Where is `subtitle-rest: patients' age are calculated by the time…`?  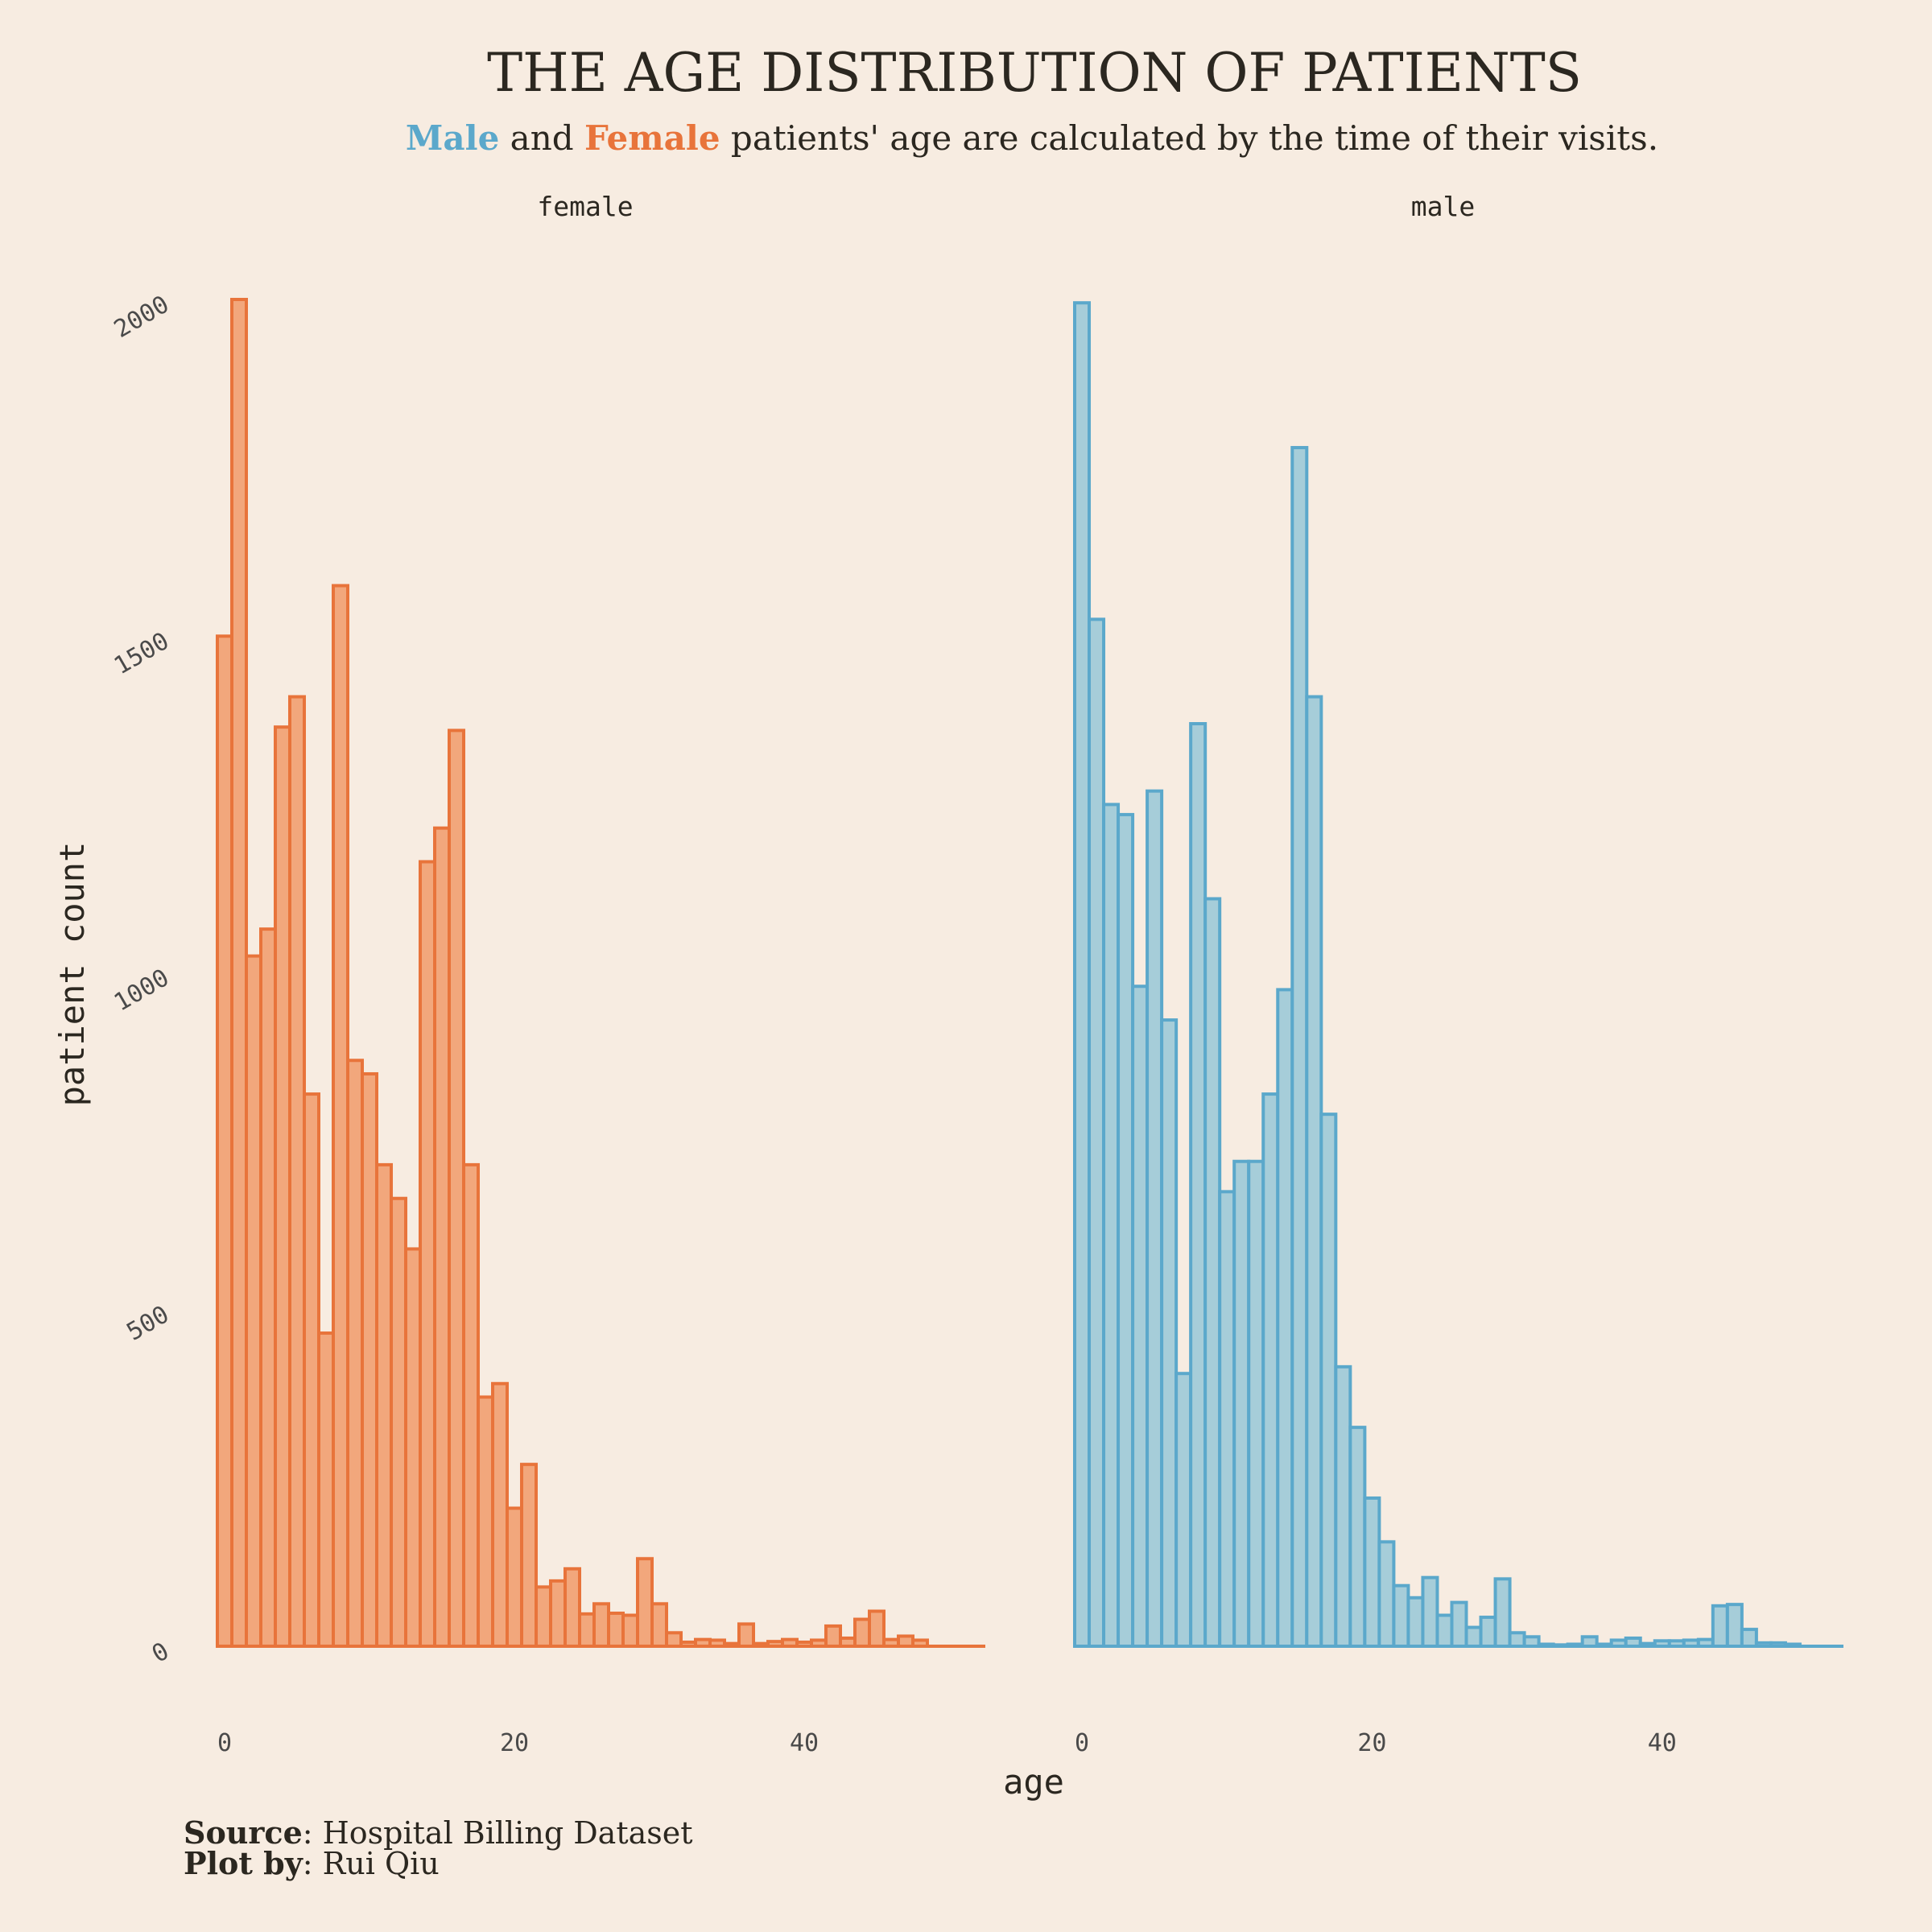 subtitle-rest: patients' age are calculated by the time… is located at coordinates (1189, 138).